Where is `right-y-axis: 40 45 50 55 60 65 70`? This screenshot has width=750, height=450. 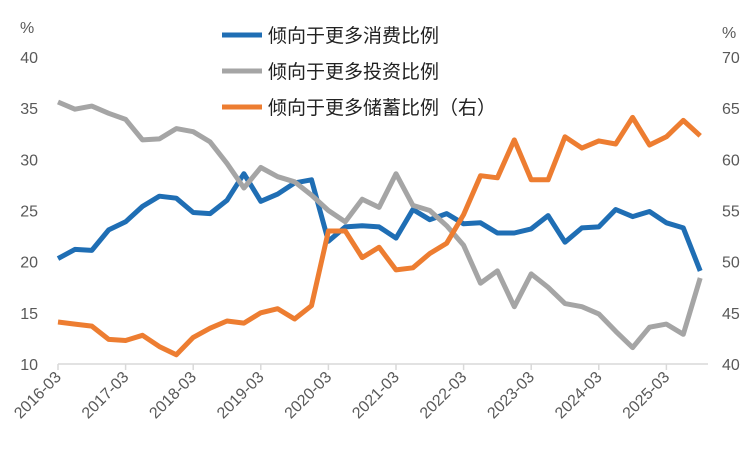
right-y-axis: 40 45 50 55 60 65 70 is located at coordinates (731, 212).